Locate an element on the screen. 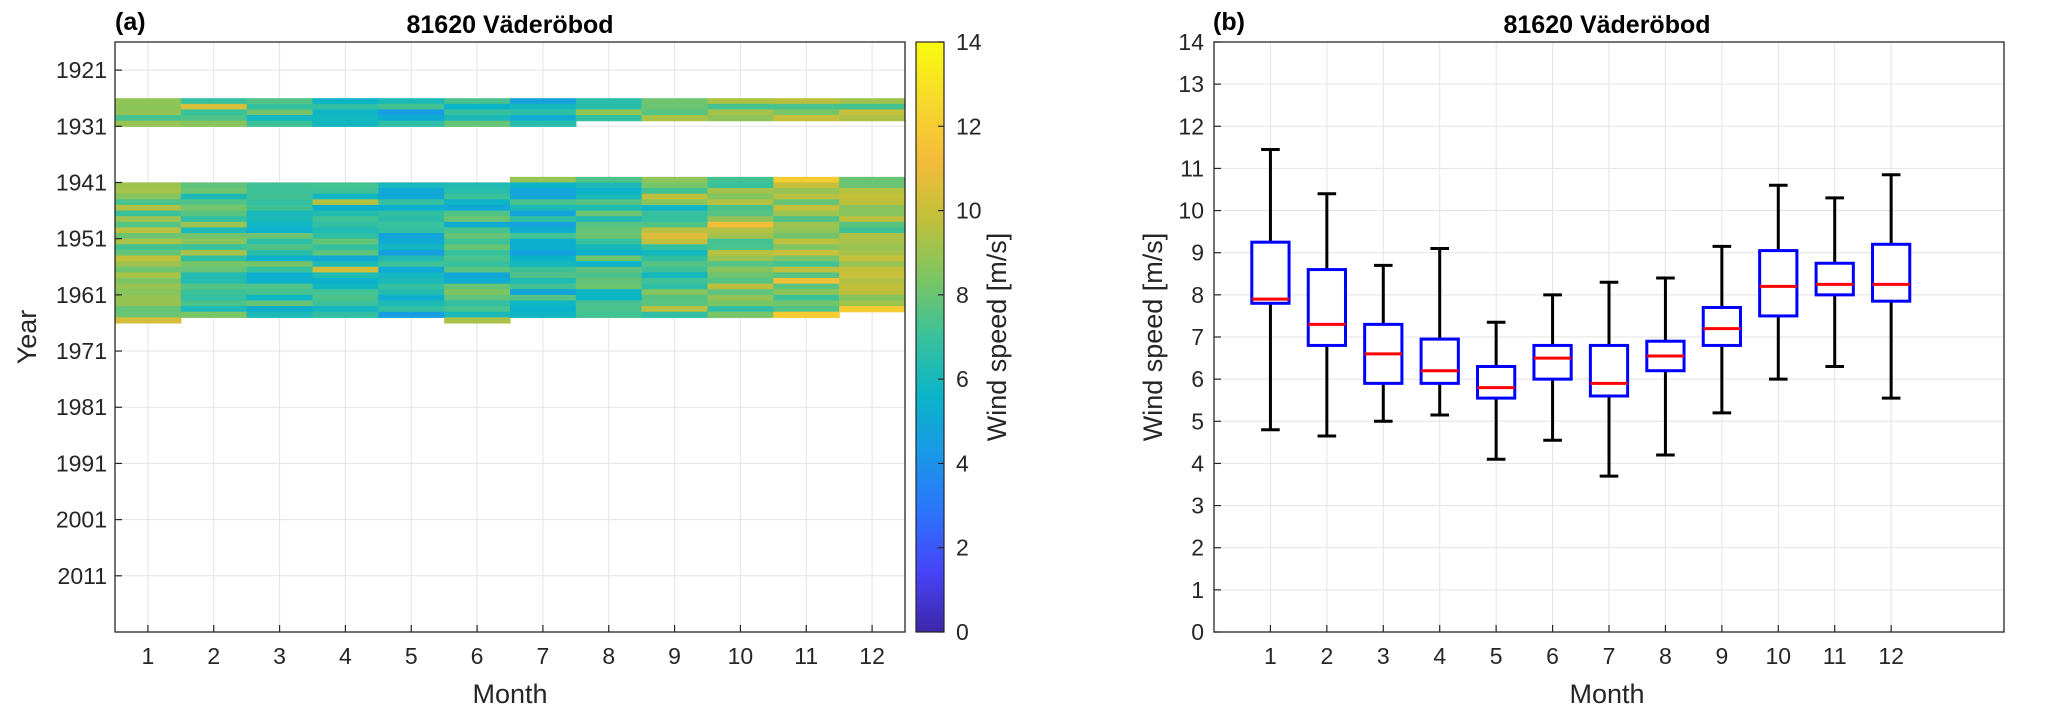  heatmap-x-tick-label: 9 is located at coordinates (674, 656).